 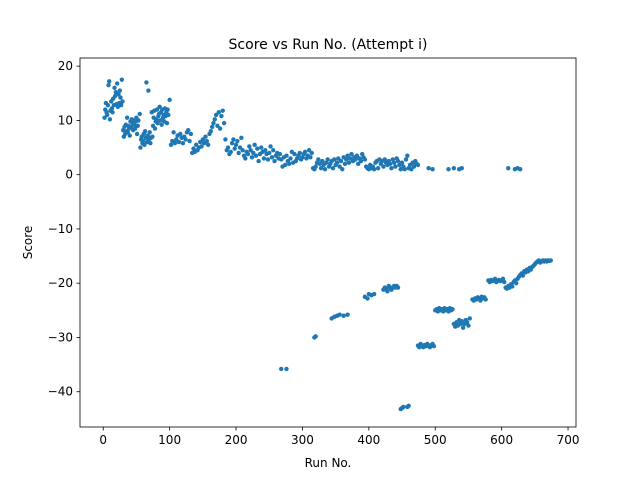 I want to click on x-axis-label: Run No., so click(x=328, y=463).